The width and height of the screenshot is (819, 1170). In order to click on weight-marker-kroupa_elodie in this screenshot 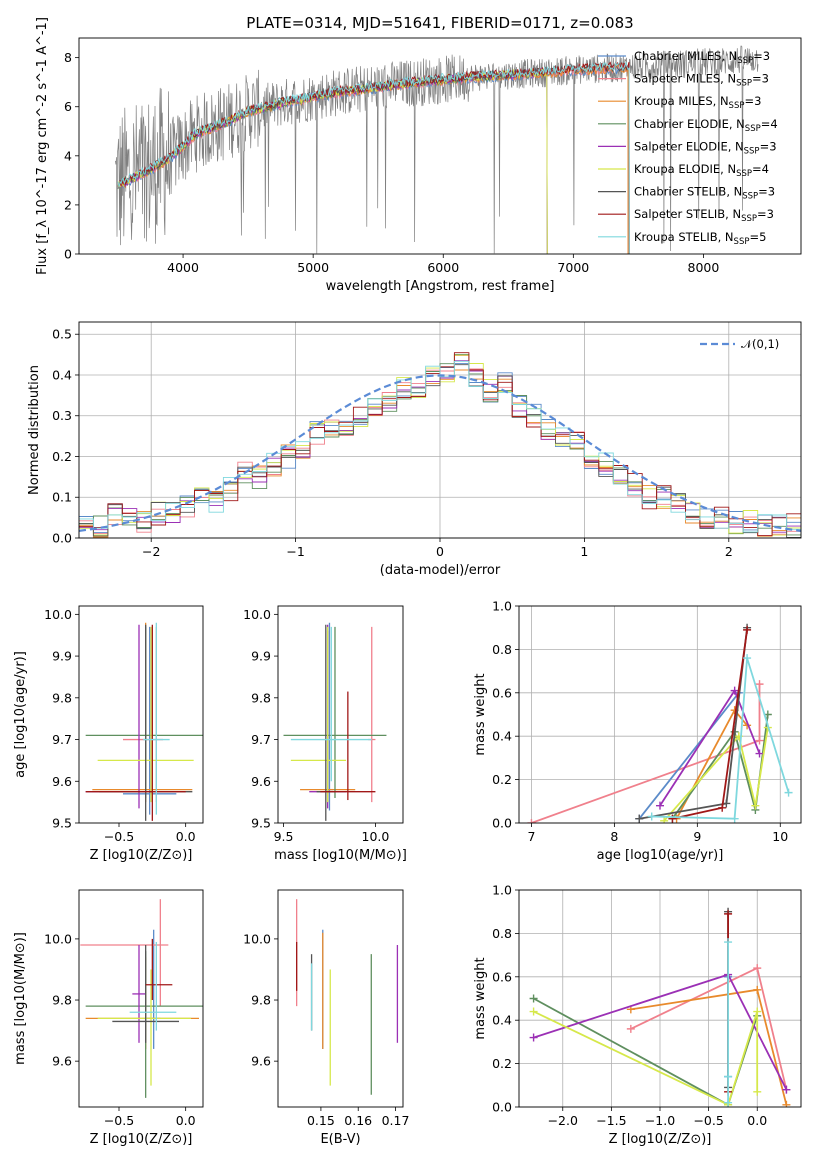, I will do `click(664, 819)`.